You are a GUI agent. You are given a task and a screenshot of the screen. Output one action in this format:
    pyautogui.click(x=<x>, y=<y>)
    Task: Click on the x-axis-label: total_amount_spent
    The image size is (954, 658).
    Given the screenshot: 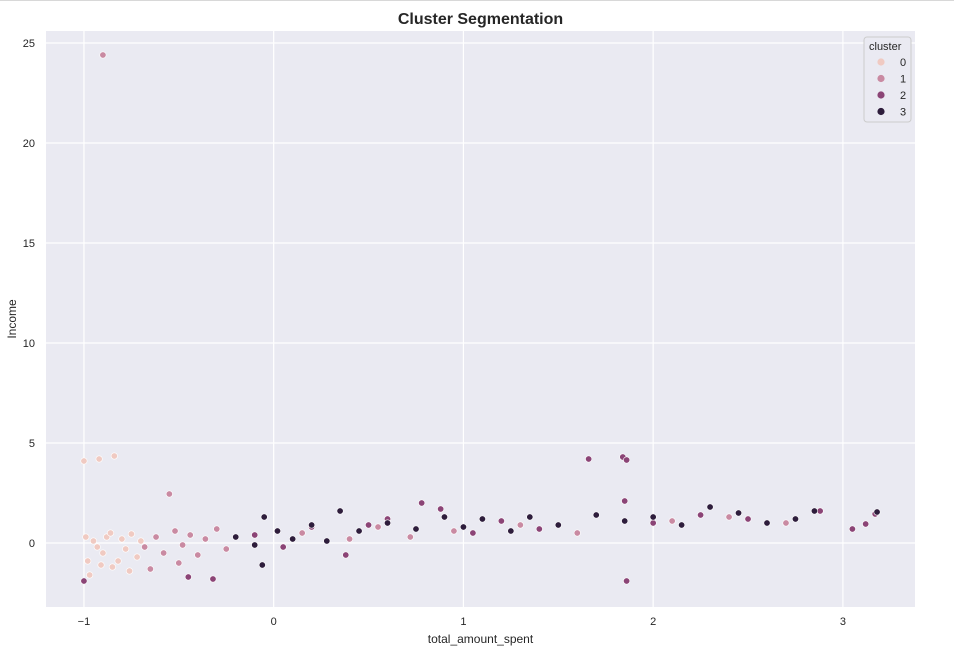 What is the action you would take?
    pyautogui.click(x=481, y=639)
    